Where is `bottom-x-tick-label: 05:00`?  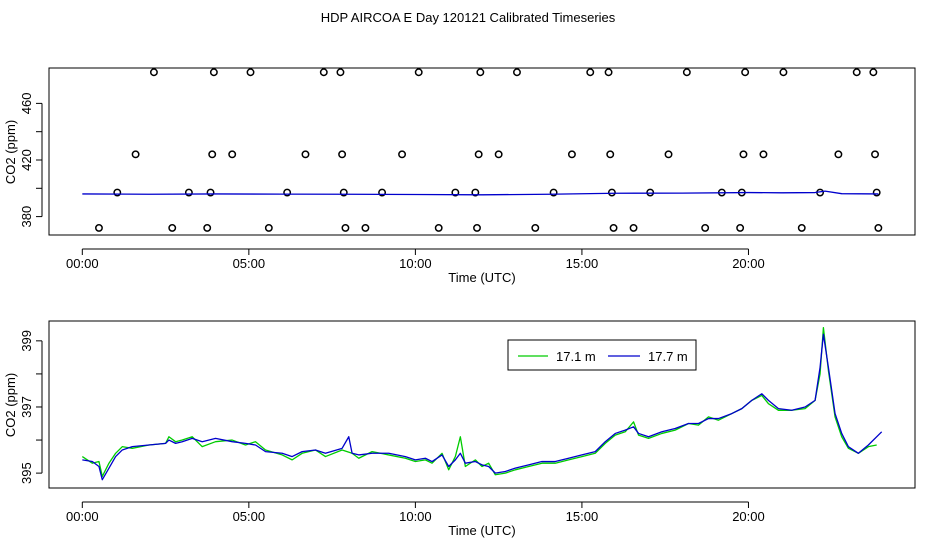
bottom-x-tick-label: 05:00 is located at coordinates (249, 516).